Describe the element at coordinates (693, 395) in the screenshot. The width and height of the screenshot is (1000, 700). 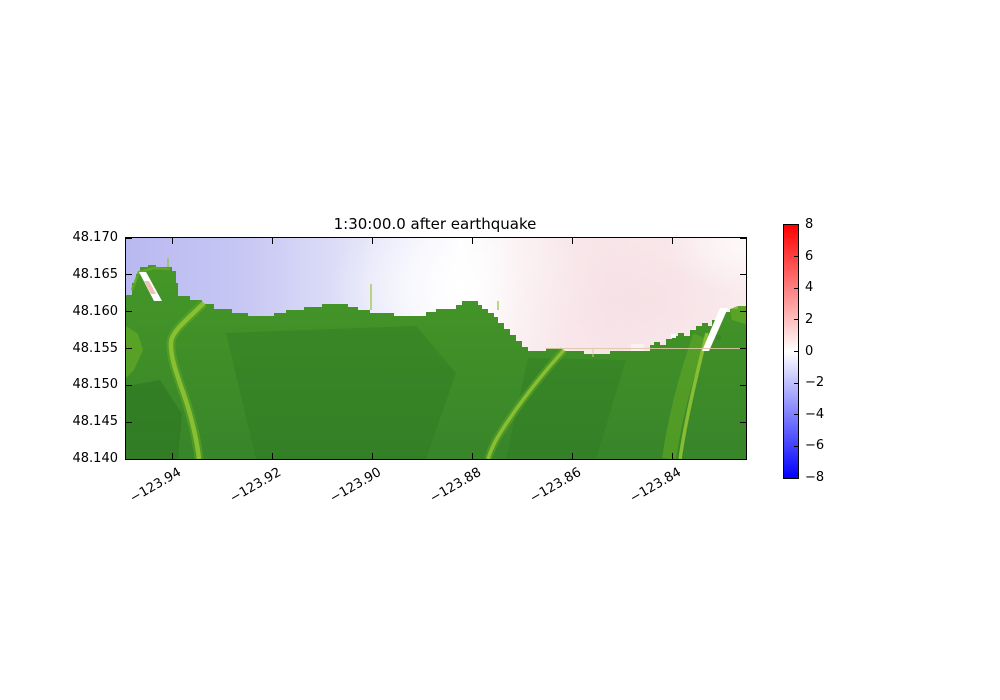
I see `east-valley-streak` at that location.